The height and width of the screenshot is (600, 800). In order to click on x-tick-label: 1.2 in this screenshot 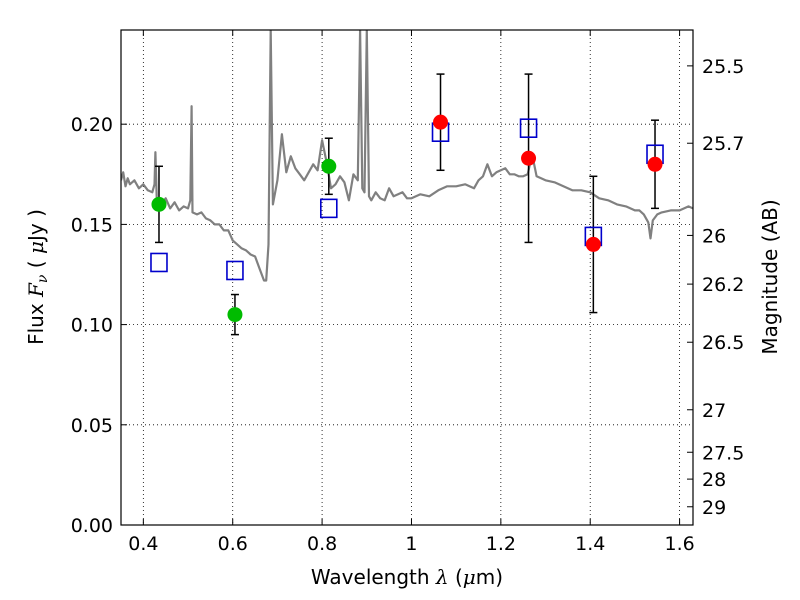, I will do `click(501, 544)`.